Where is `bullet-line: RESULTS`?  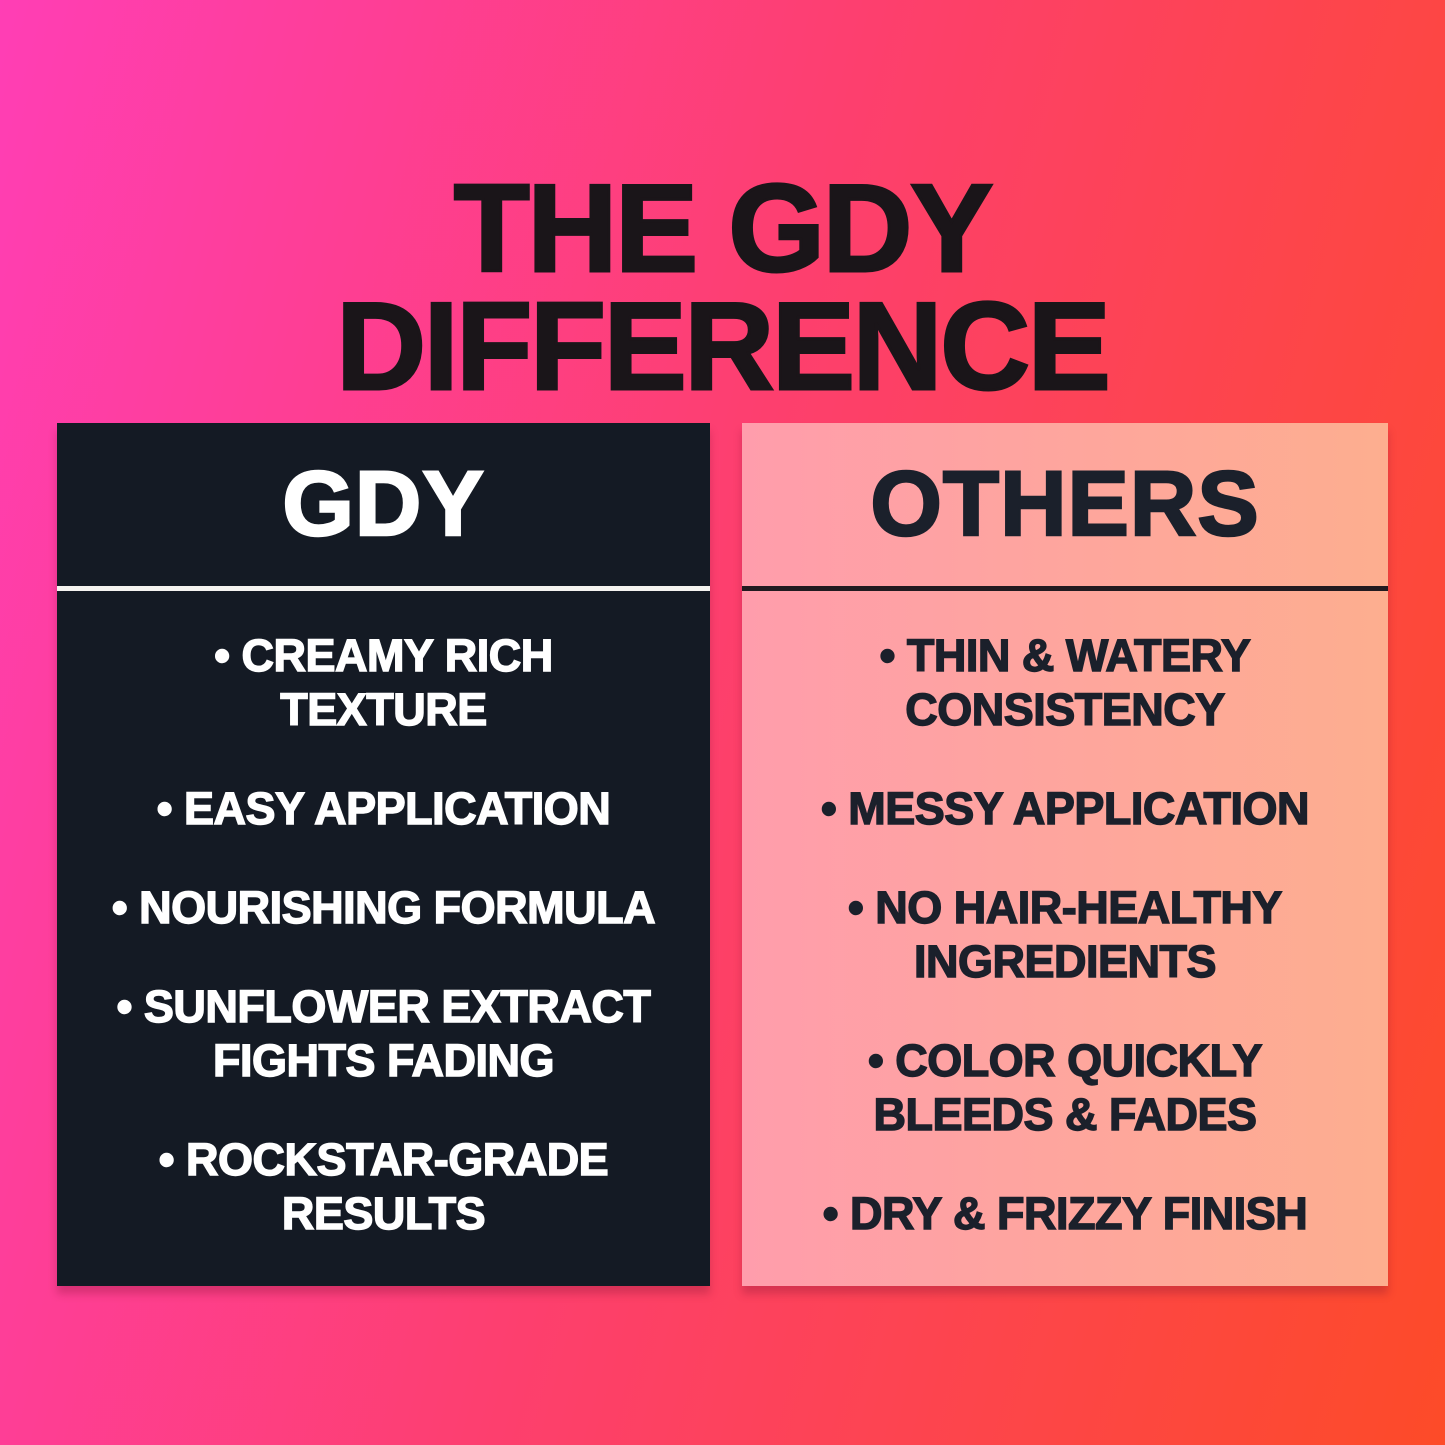
bullet-line: RESULTS is located at coordinates (383, 1213).